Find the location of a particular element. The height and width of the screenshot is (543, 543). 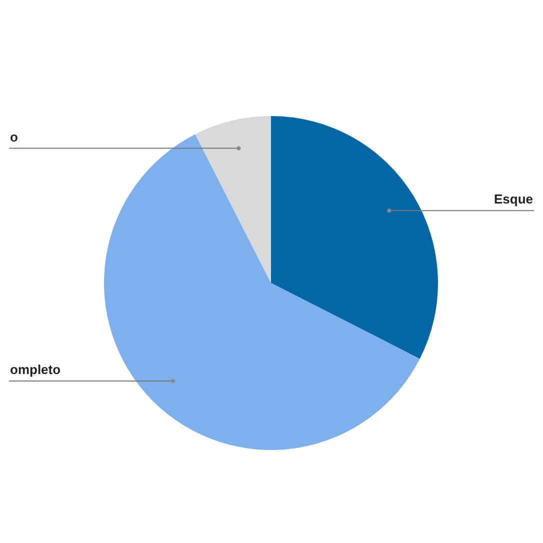

slice-label: o is located at coordinates (14, 136).